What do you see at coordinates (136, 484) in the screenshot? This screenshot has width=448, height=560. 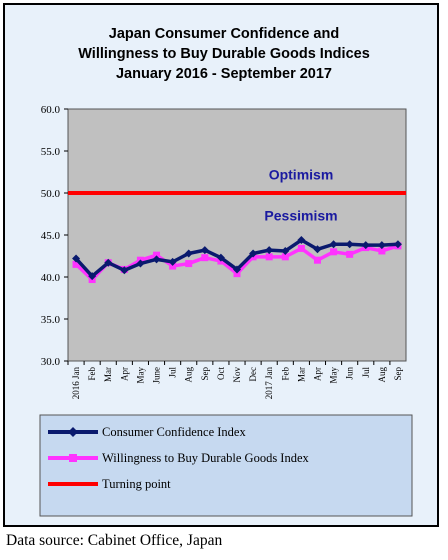 I see `legend-label: Turning point` at bounding box center [136, 484].